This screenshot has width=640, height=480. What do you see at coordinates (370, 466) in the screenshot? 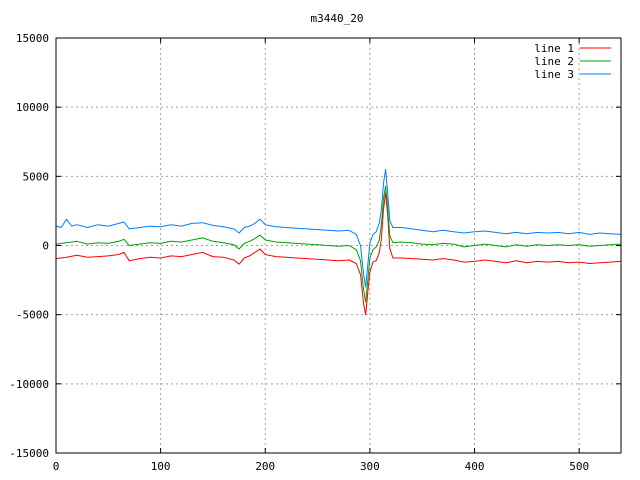
I see `x-tick-label: 300` at bounding box center [370, 466].